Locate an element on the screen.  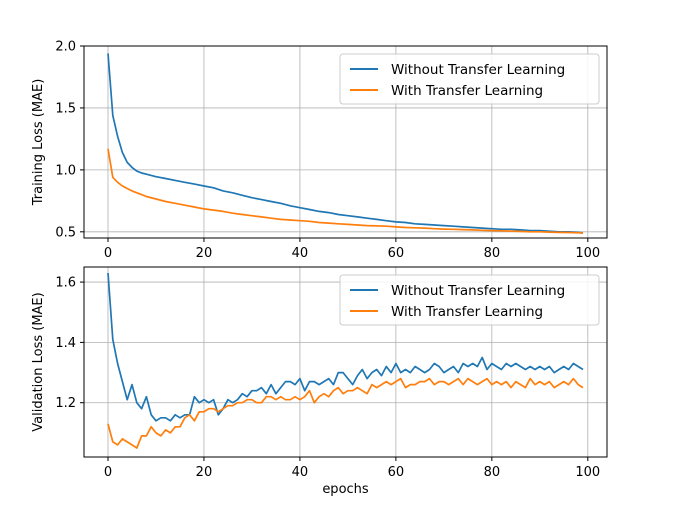
train-xtick-label: 60 is located at coordinates (396, 253).